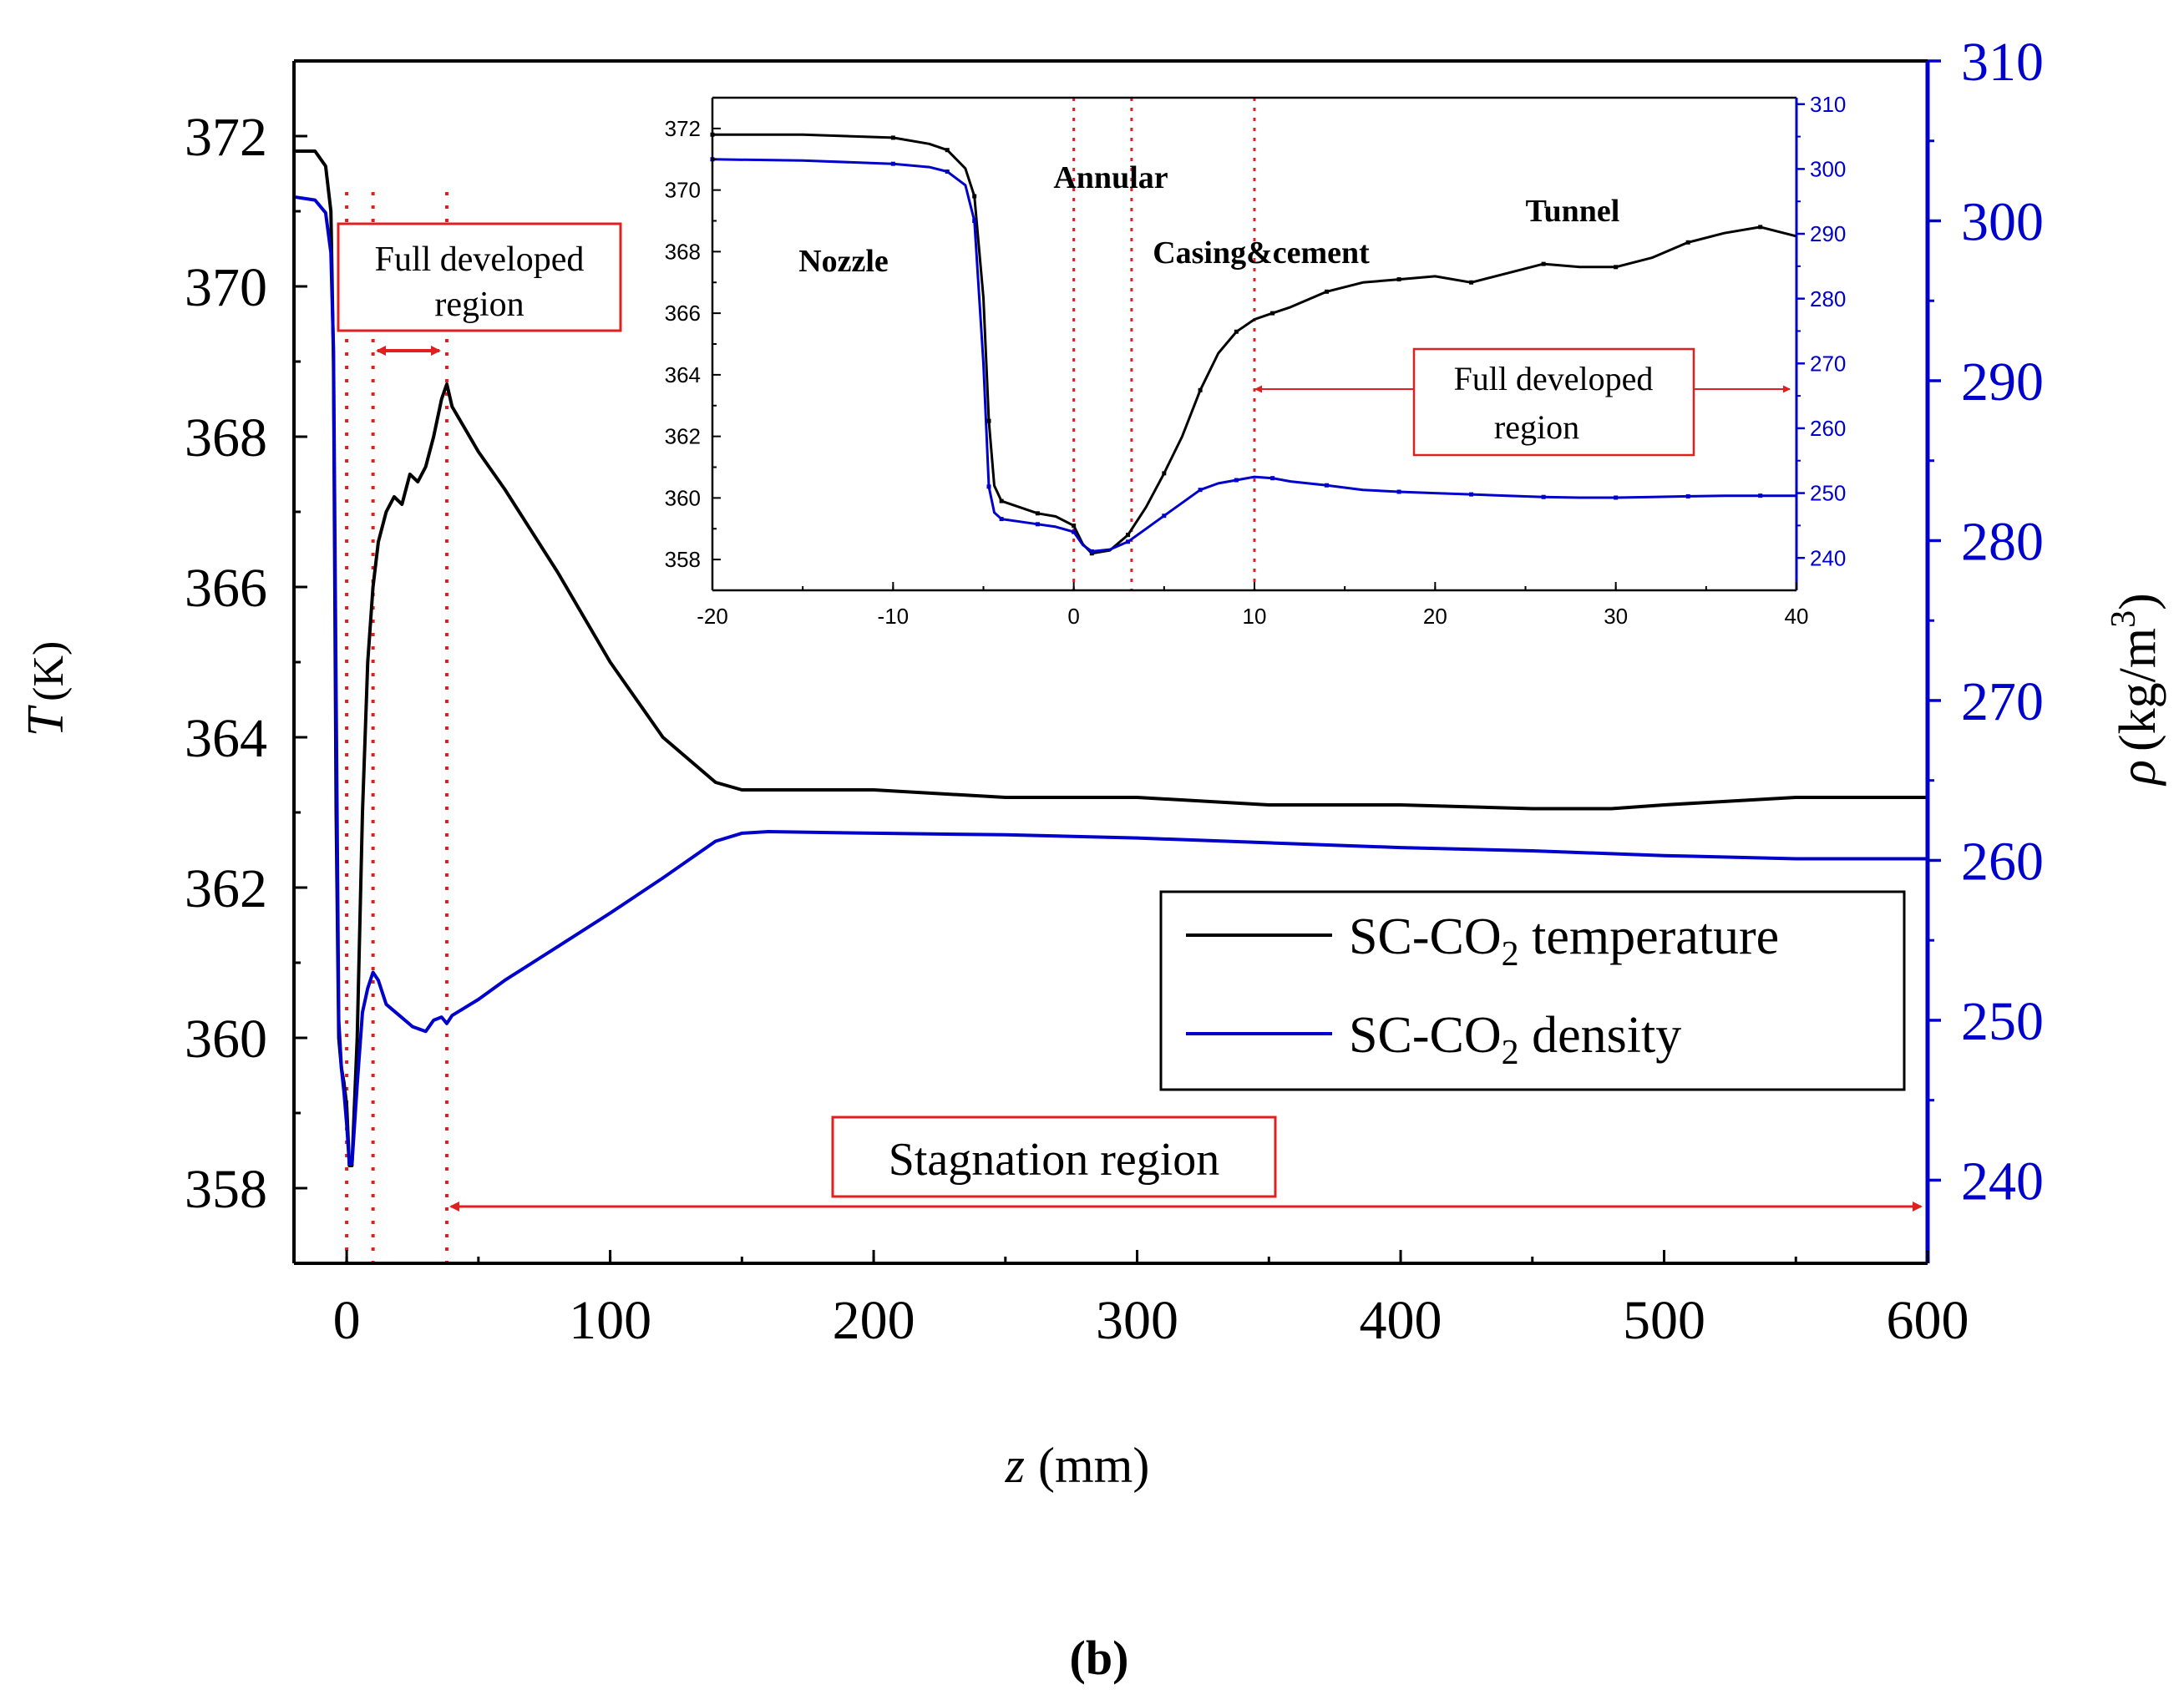 This screenshot has height=1705, width=2184. I want to click on main-x-tick-label: 100, so click(610, 1321).